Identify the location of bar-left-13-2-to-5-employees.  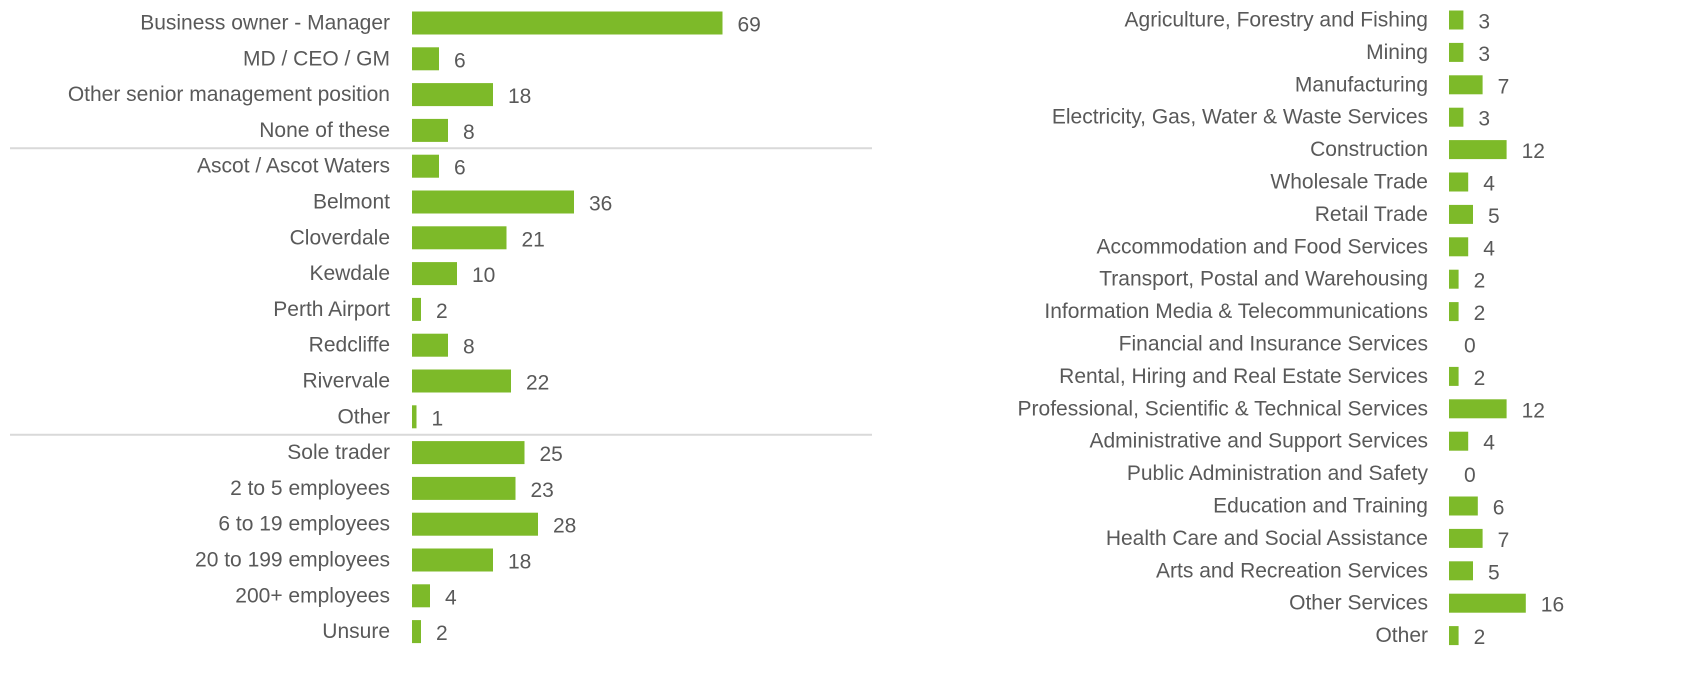
(464, 488).